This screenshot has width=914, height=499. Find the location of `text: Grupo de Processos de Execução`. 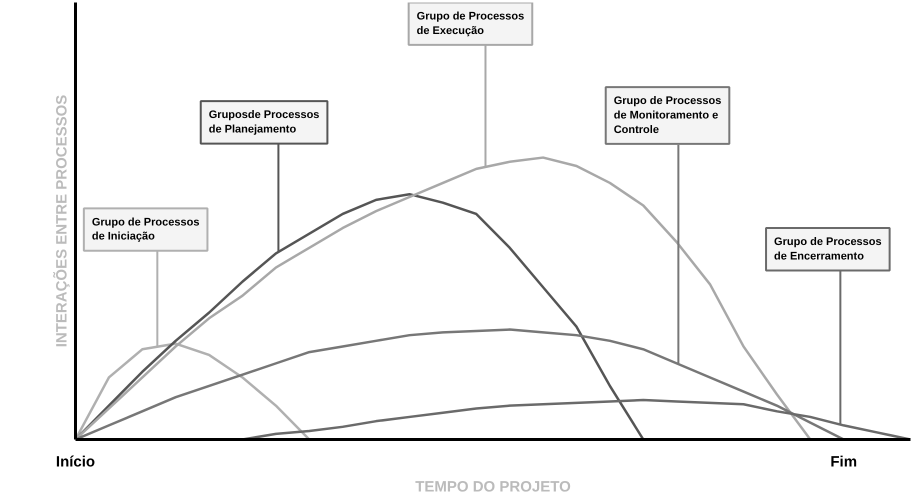

text: Grupo de Processos de Execução is located at coordinates (470, 23).